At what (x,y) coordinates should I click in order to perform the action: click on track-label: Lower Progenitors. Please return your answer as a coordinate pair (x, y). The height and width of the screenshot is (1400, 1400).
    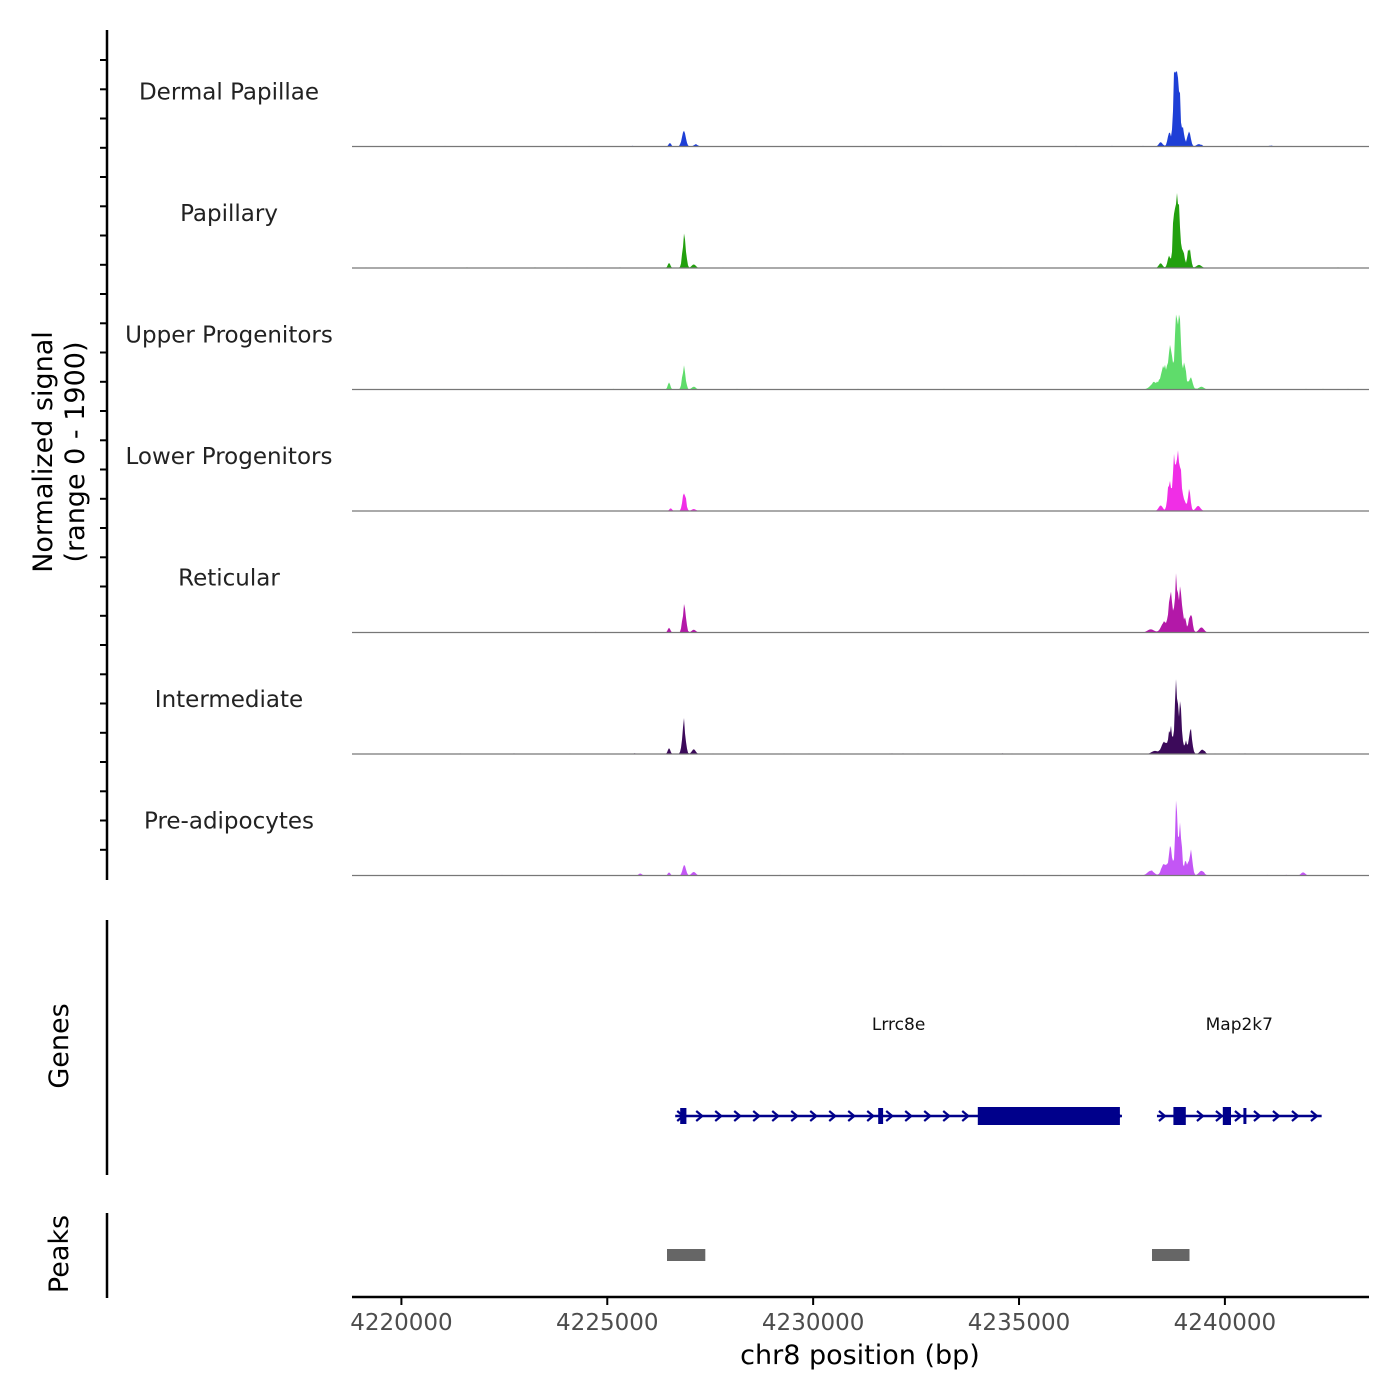
    Looking at the image, I should click on (229, 457).